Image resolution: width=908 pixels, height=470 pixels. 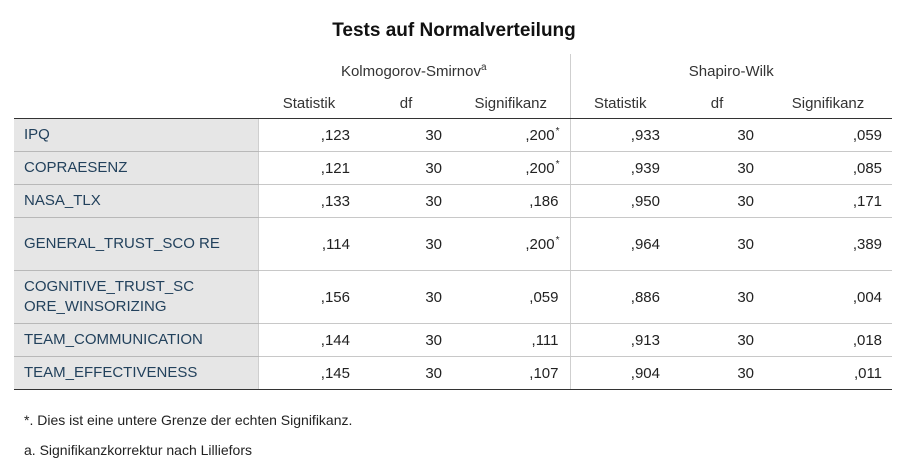 What do you see at coordinates (511, 201) in the screenshot?
I see `ks-significance-cell: ,186` at bounding box center [511, 201].